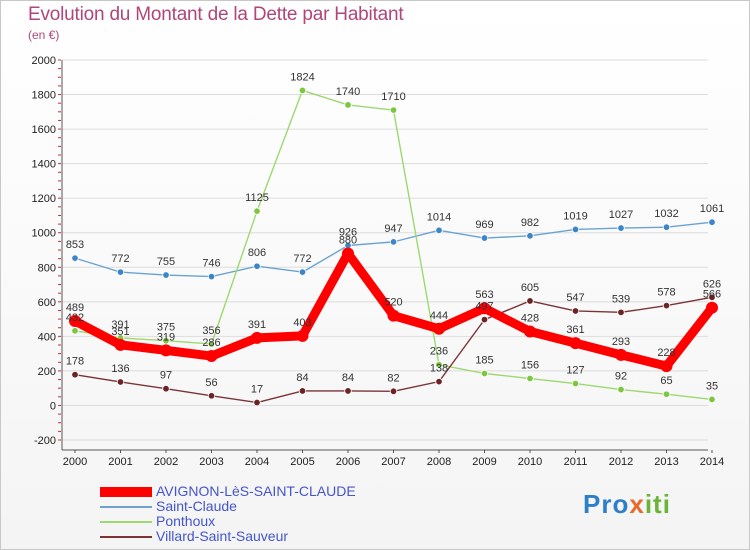 This screenshot has height=550, width=750. What do you see at coordinates (393, 97) in the screenshot?
I see `data-label-ponthoux: 1710` at bounding box center [393, 97].